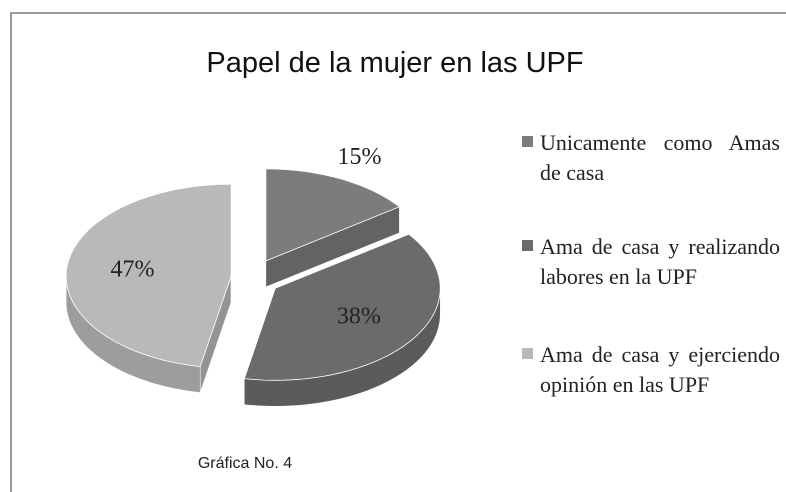 This screenshot has width=786, height=492. Describe the element at coordinates (245, 463) in the screenshot. I see `caption: Gráfica No. 4` at that location.